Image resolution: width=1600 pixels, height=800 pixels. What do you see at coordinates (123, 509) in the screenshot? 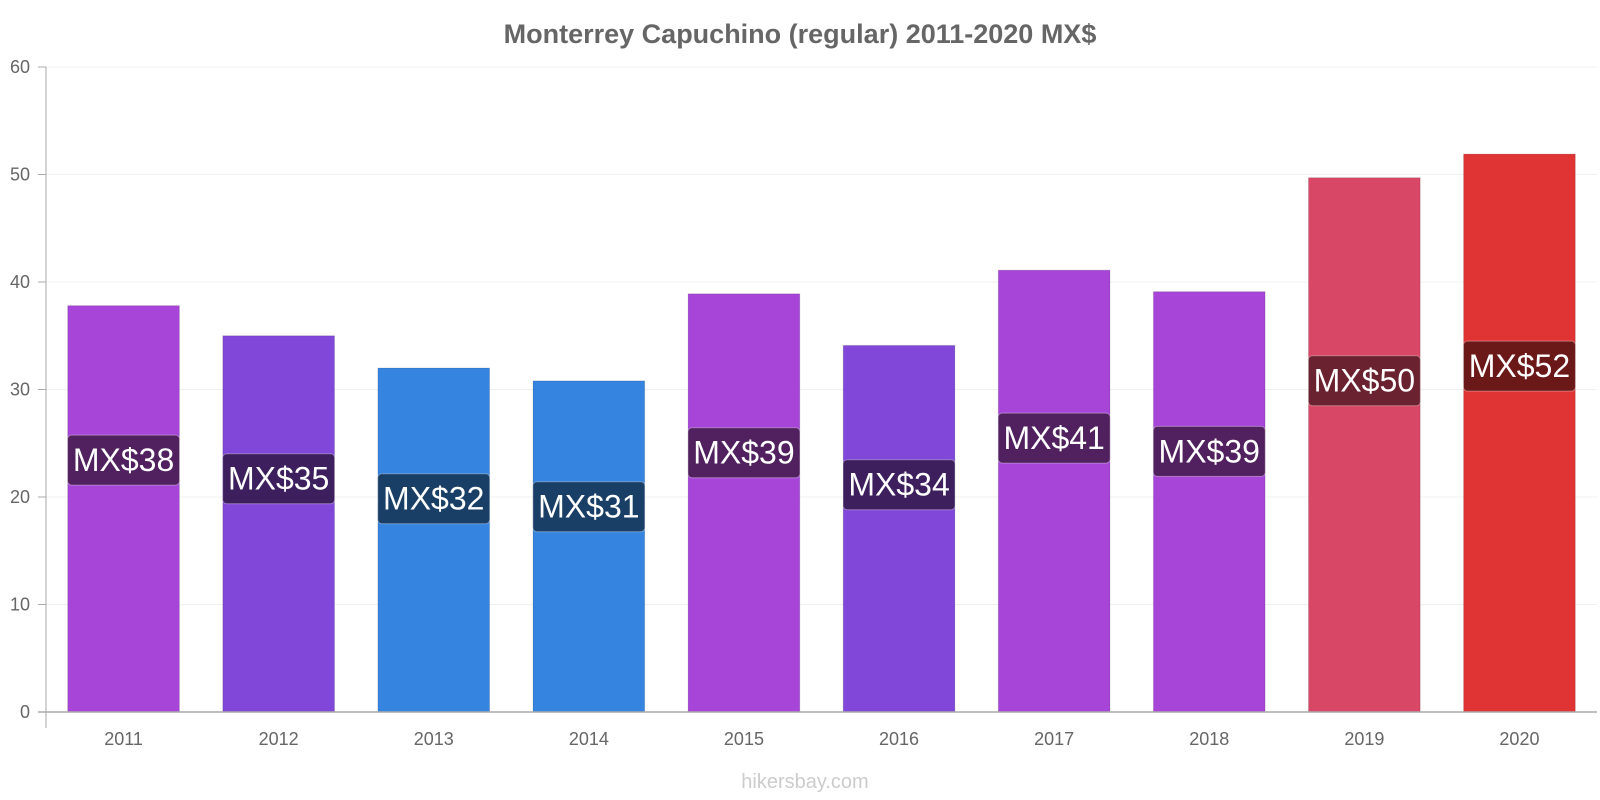
I see `bar-2011` at bounding box center [123, 509].